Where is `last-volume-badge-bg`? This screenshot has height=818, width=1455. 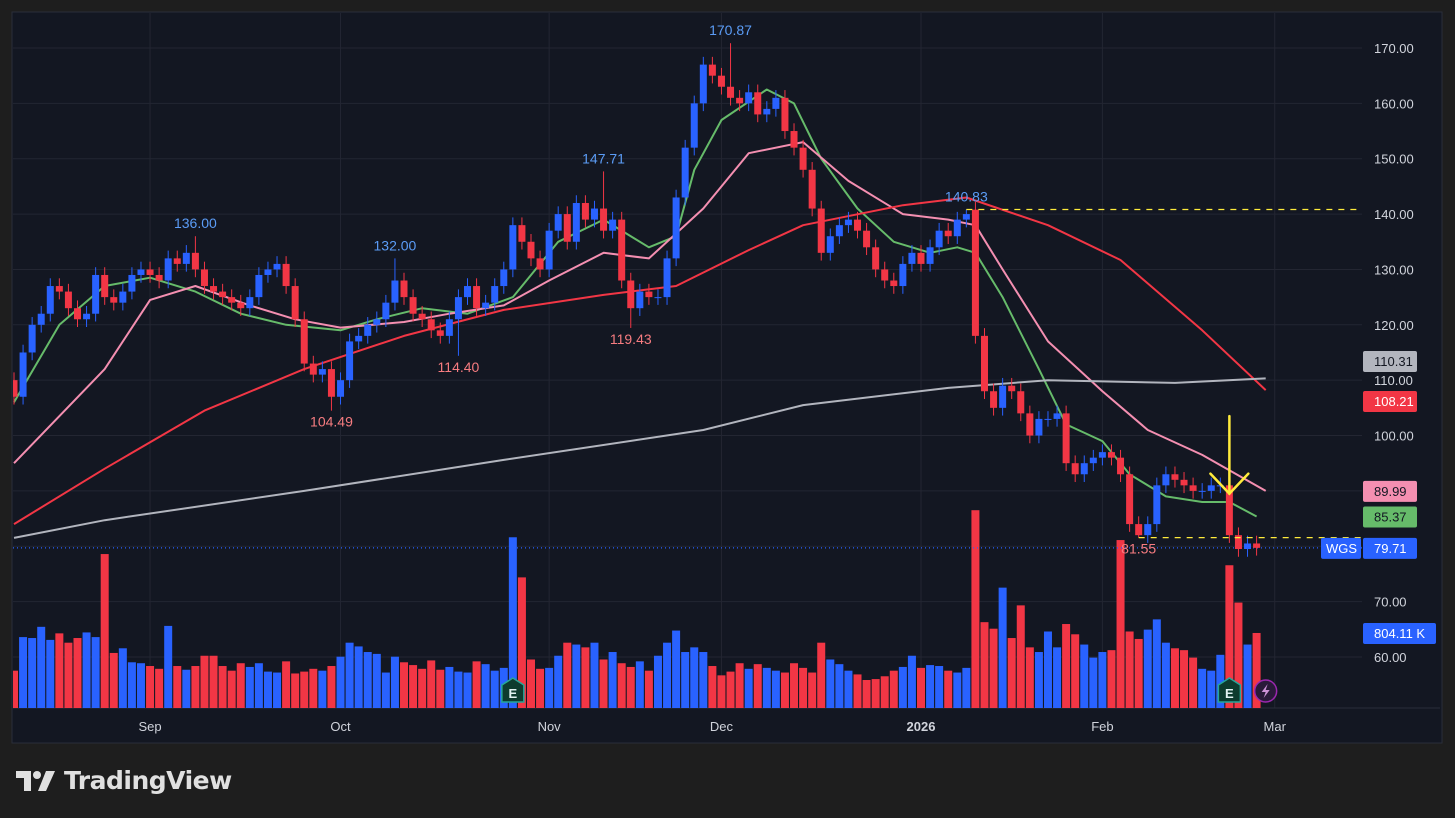
last-volume-badge-bg is located at coordinates (1399, 633).